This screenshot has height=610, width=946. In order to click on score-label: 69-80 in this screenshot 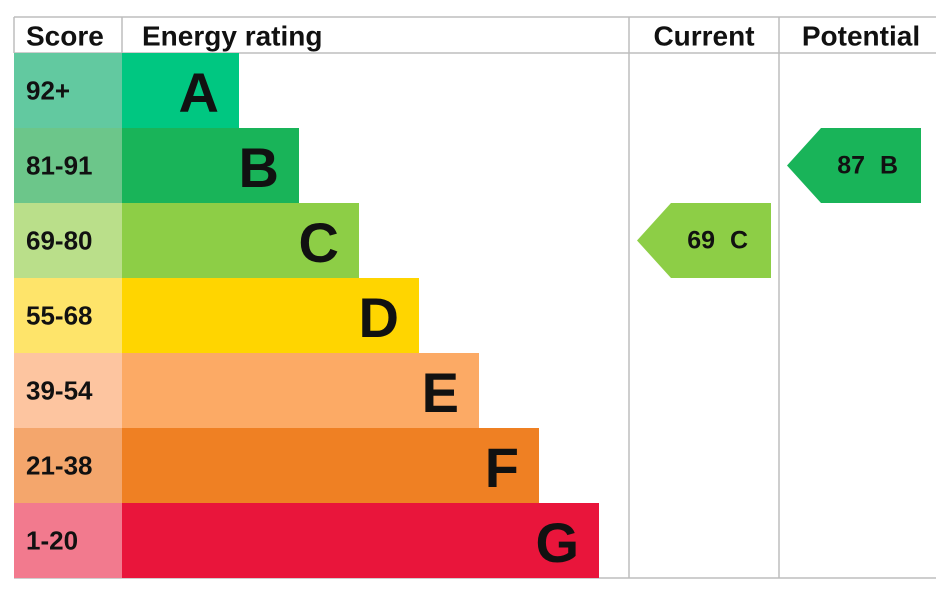, I will do `click(59, 241)`.